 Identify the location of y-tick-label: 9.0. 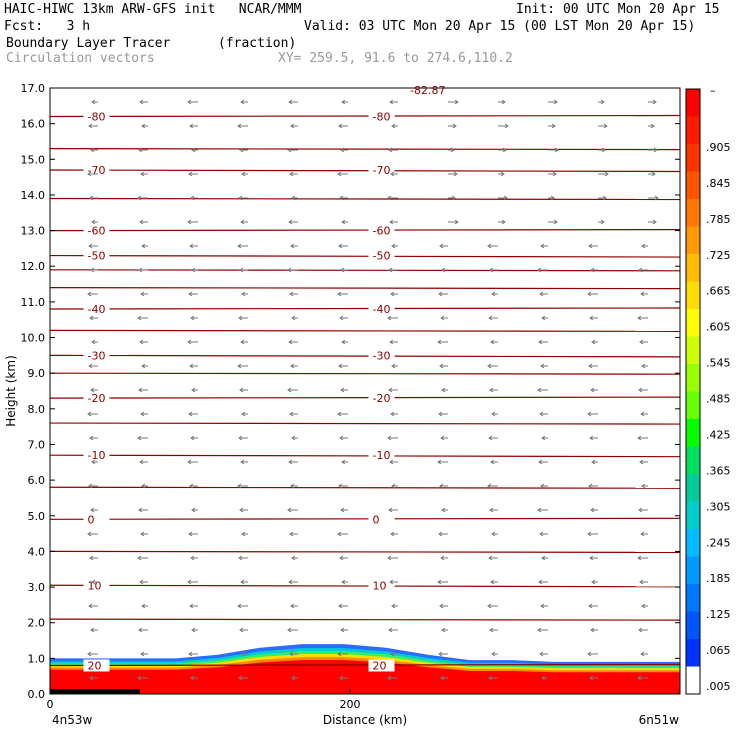
(37, 373).